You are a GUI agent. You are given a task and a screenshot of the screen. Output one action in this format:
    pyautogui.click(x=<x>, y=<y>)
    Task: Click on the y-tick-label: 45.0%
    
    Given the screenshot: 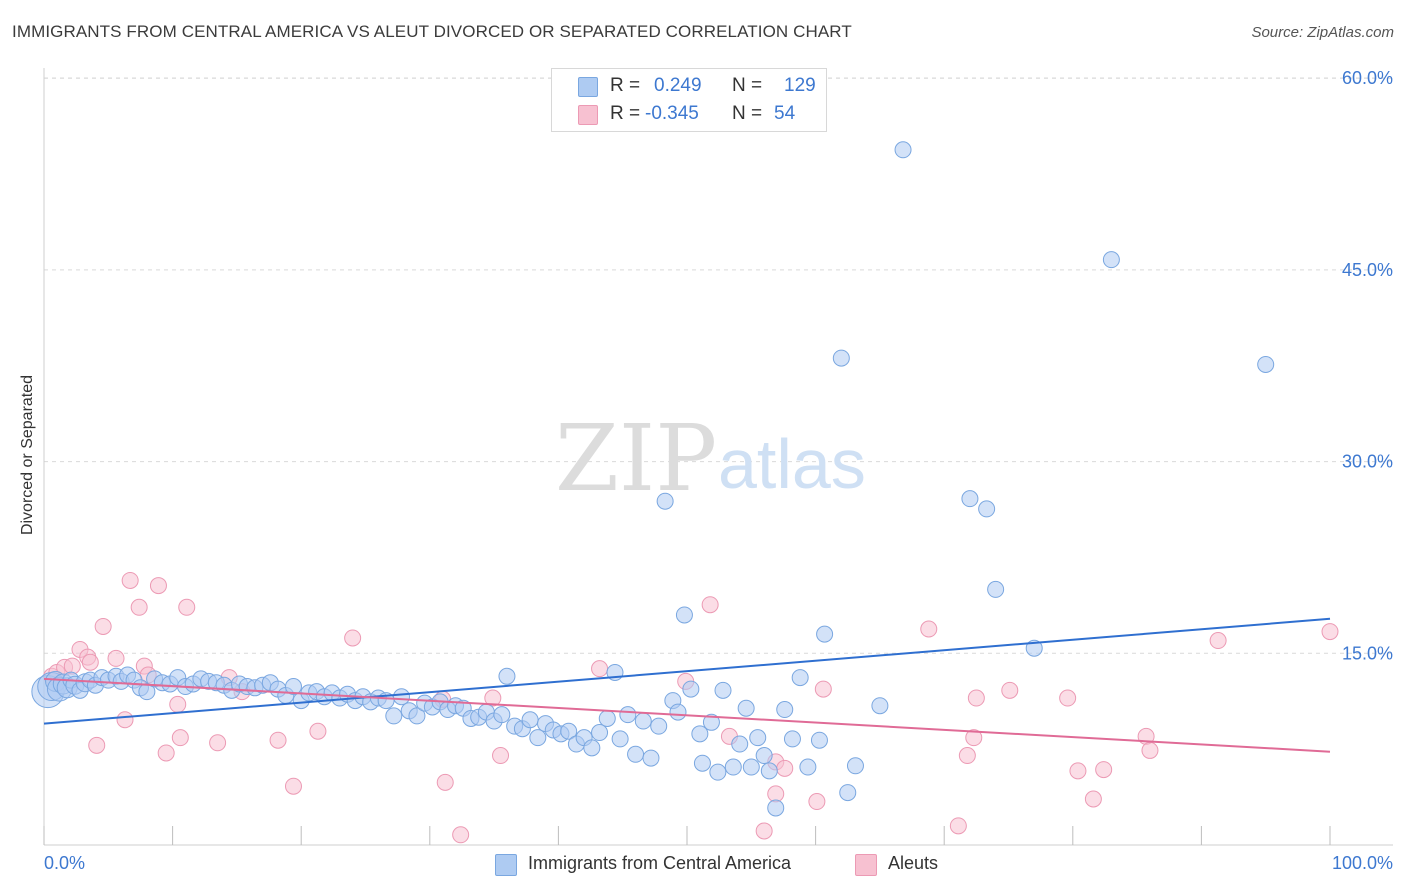 What is the action you would take?
    pyautogui.click(x=1367, y=270)
    